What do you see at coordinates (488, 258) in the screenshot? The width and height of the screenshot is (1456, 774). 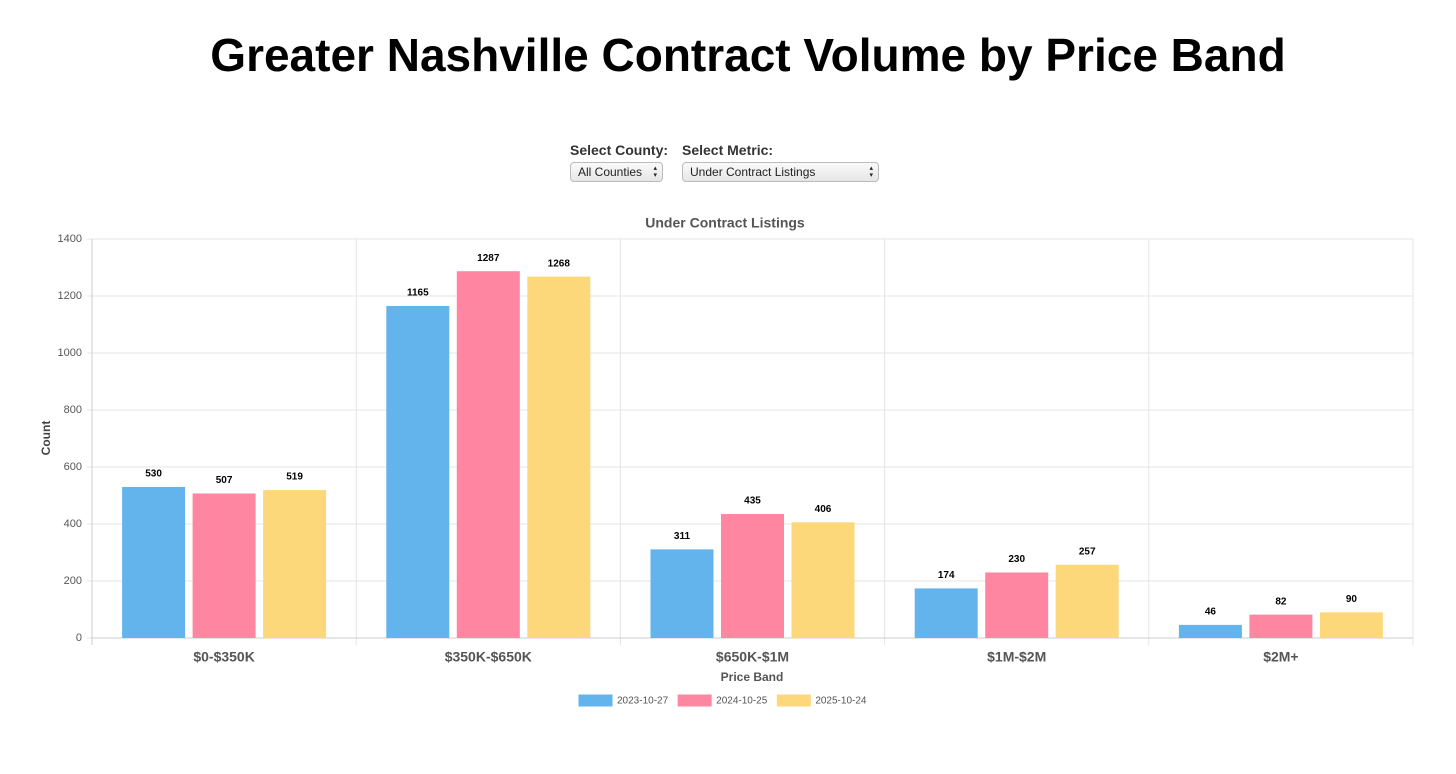 I see `value-label: 1287` at bounding box center [488, 258].